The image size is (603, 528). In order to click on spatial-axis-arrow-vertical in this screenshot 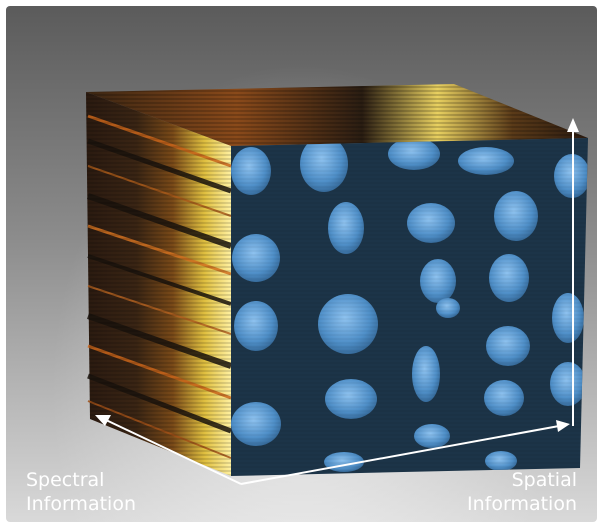, I will do `click(573, 272)`.